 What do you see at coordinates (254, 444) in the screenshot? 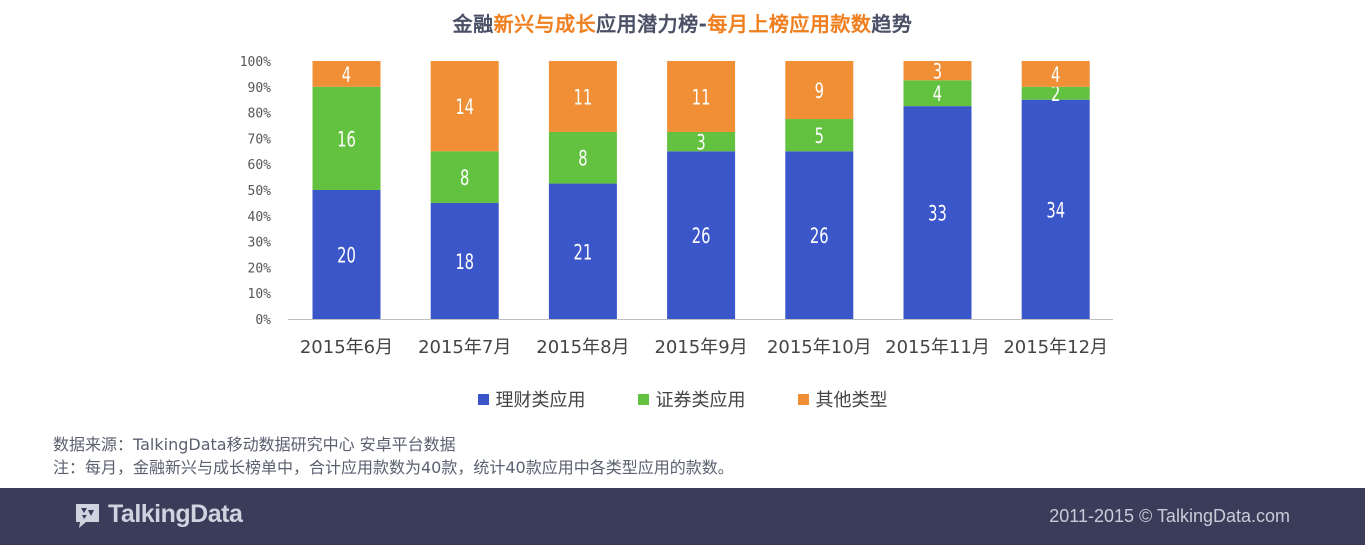
I see `source-note: 数据来源：TalkingData移动数据研究中心 安卓平台数据` at bounding box center [254, 444].